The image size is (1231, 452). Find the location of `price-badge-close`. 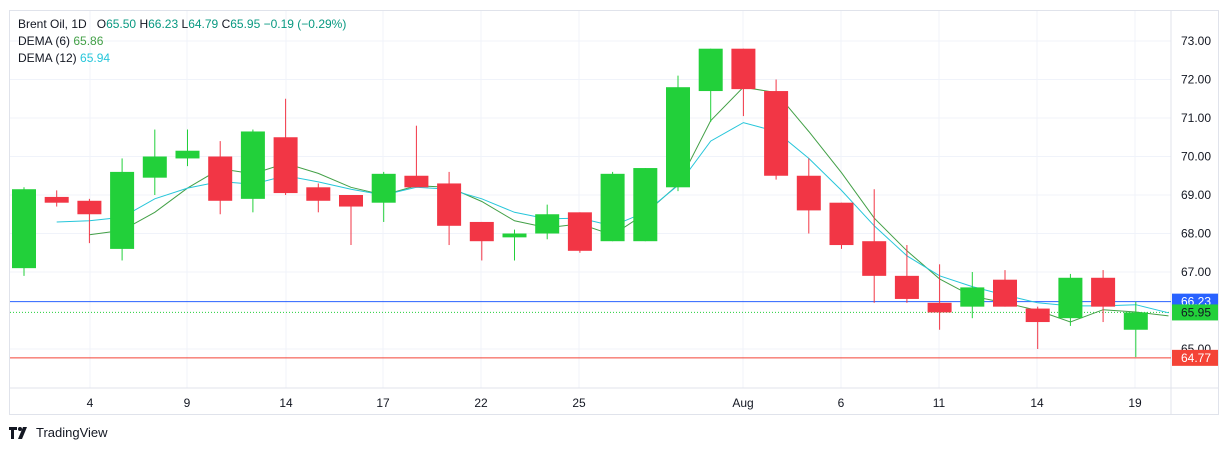

price-badge-close is located at coordinates (1195, 312).